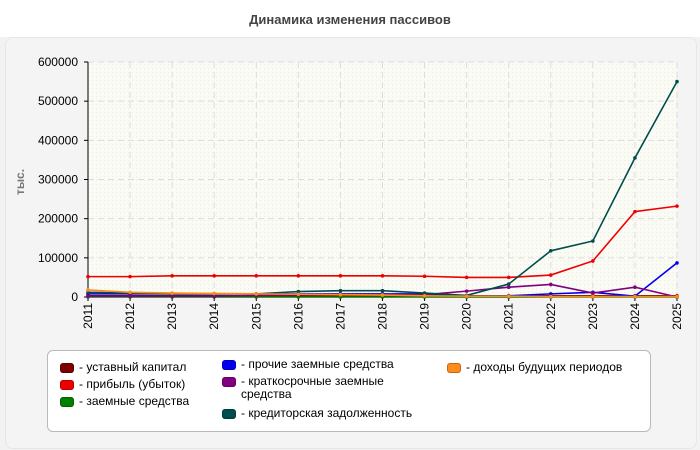 Image resolution: width=700 pixels, height=450 pixels. What do you see at coordinates (132, 384) in the screenshot?
I see `legend-label: - прибыль (убыток)` at bounding box center [132, 384].